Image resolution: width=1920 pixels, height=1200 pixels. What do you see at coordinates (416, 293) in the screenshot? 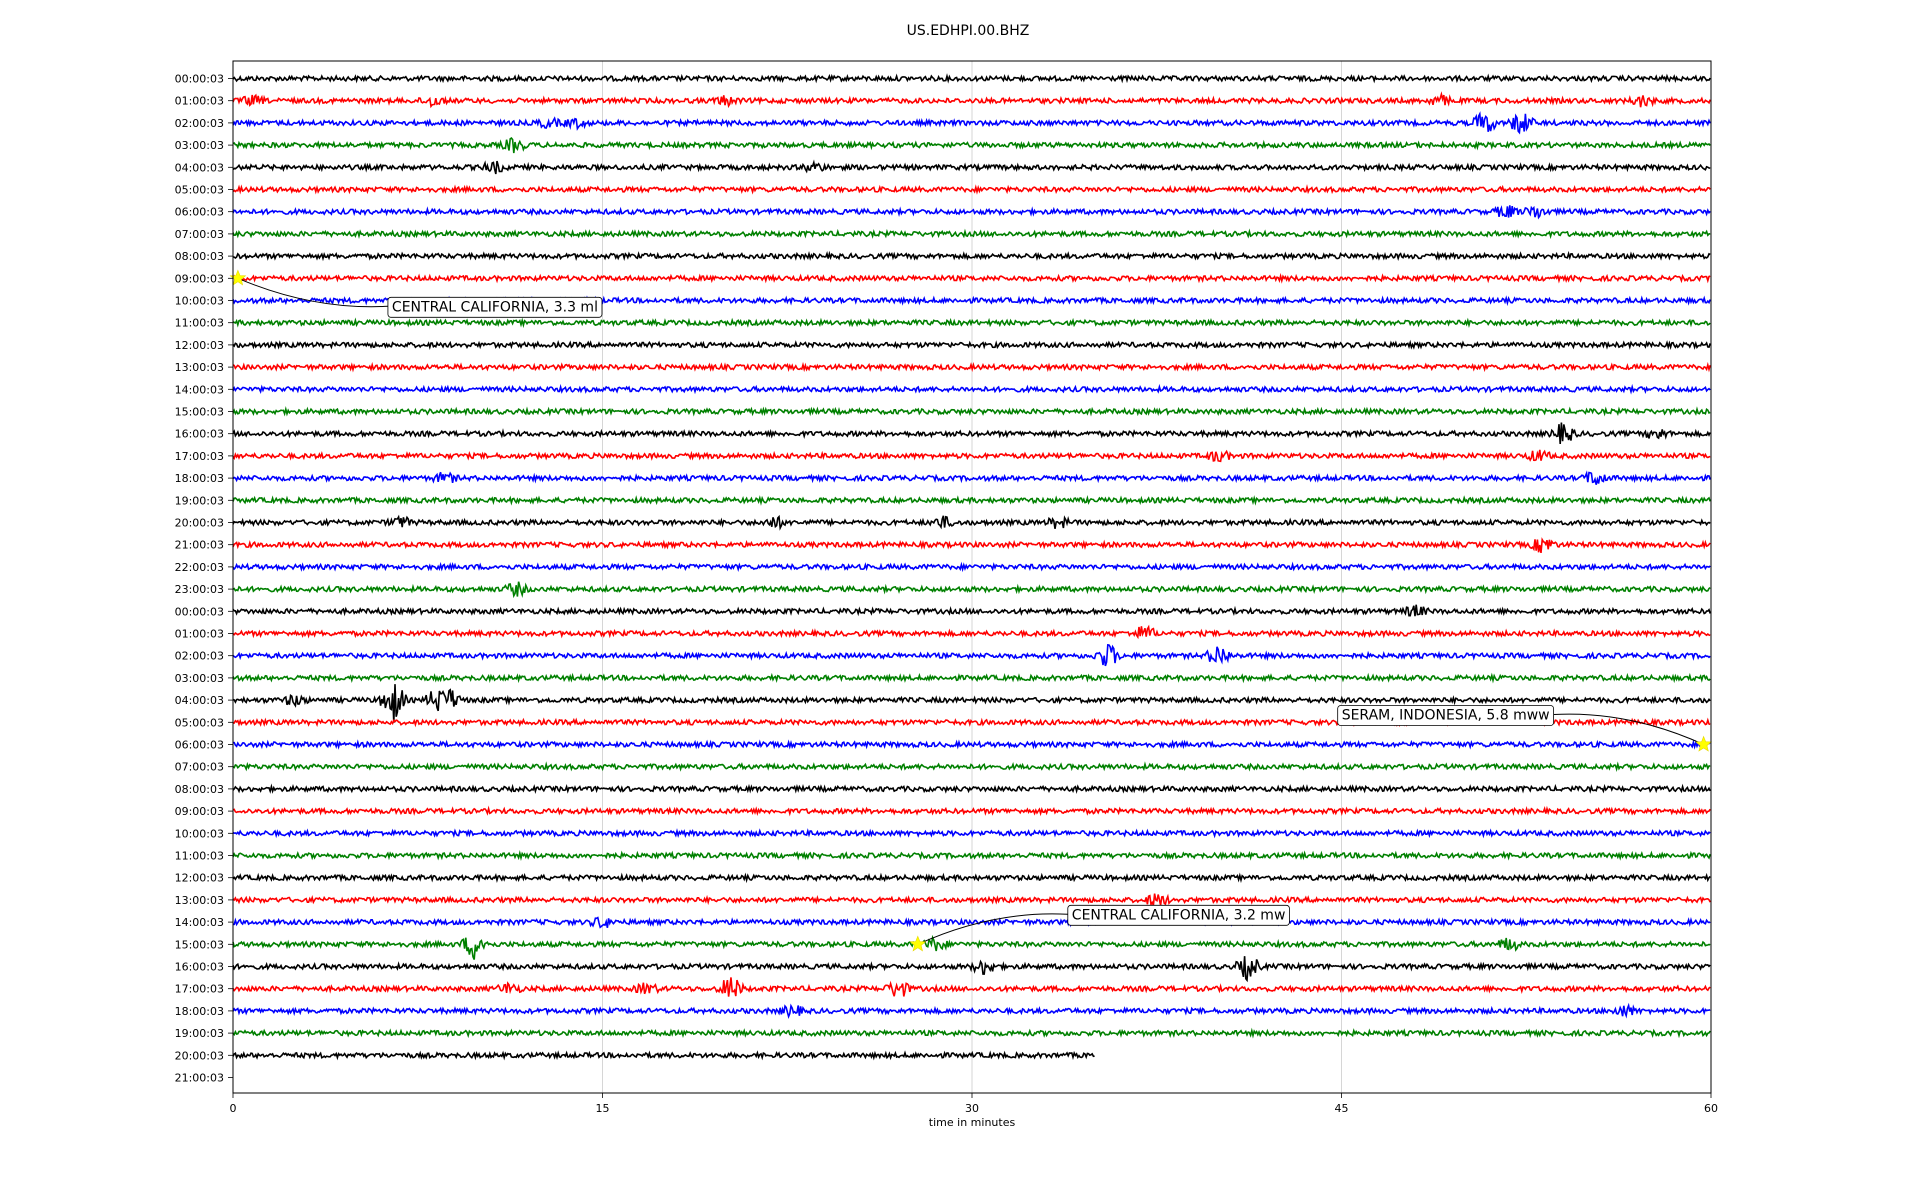
I see `event-annotation: CENTRAL CALIFORNIA, 3.3 ml` at bounding box center [416, 293].